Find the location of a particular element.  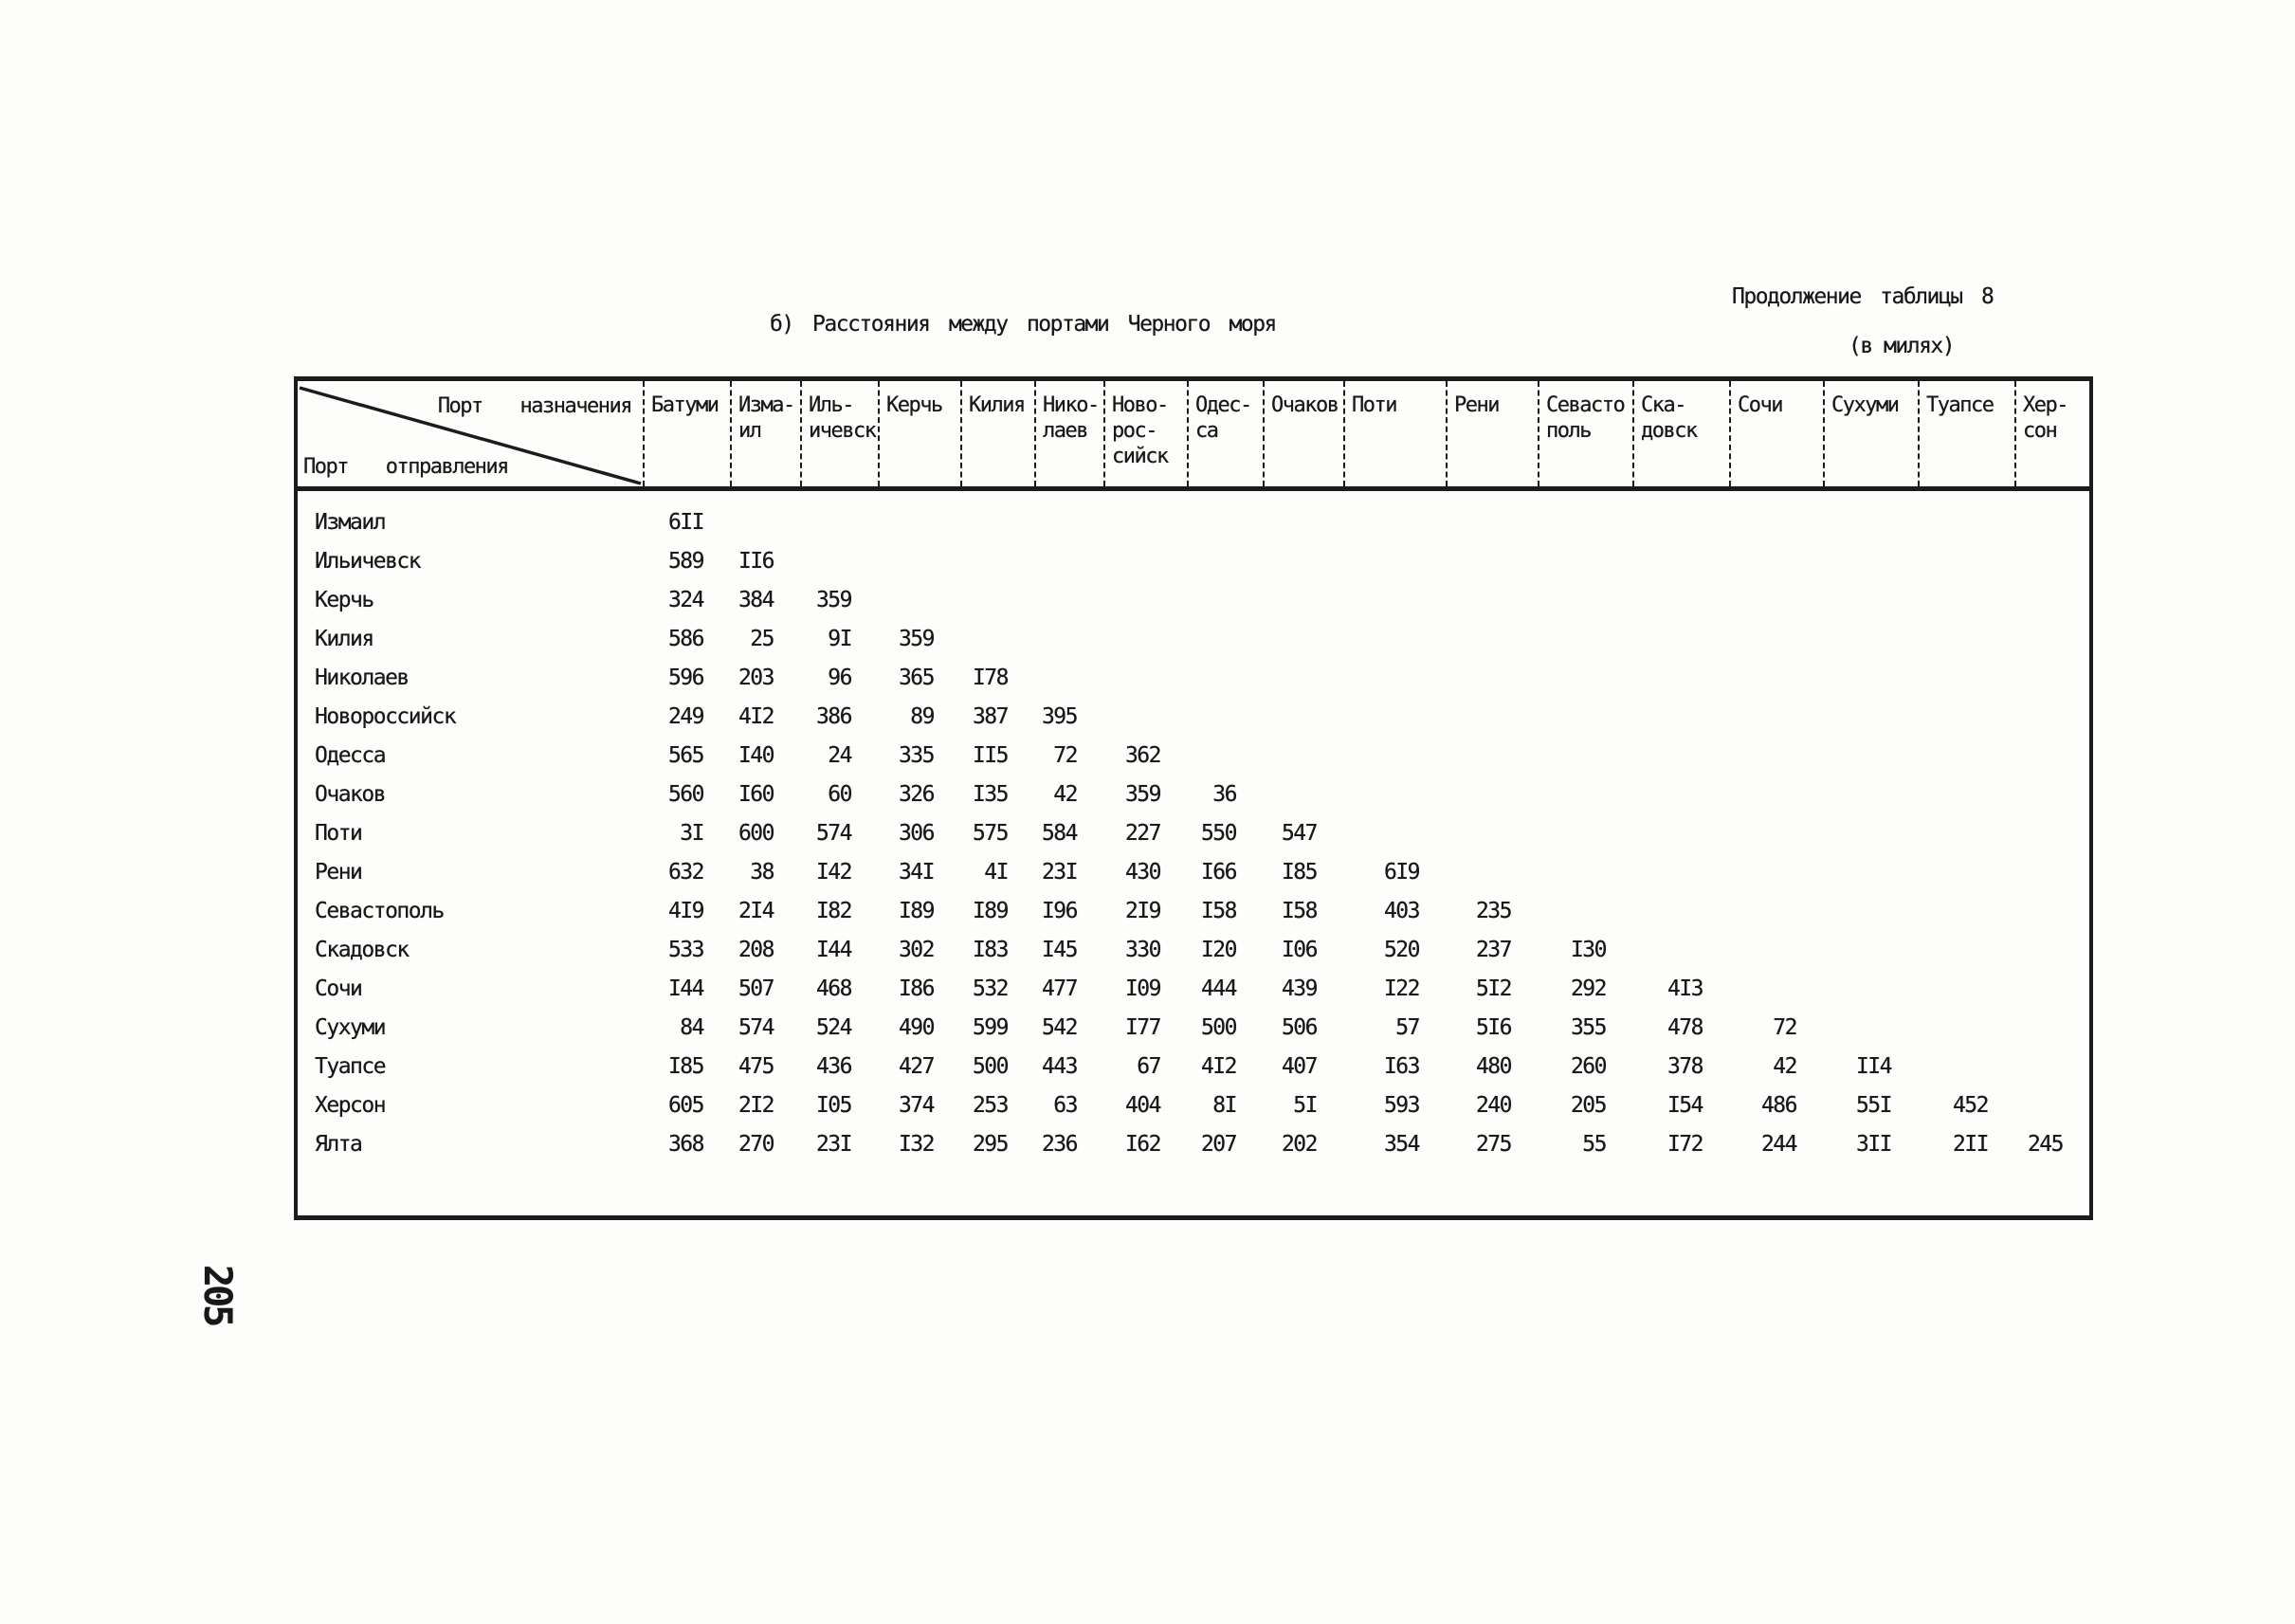

distance-cell: I45 is located at coordinates (1060, 950).